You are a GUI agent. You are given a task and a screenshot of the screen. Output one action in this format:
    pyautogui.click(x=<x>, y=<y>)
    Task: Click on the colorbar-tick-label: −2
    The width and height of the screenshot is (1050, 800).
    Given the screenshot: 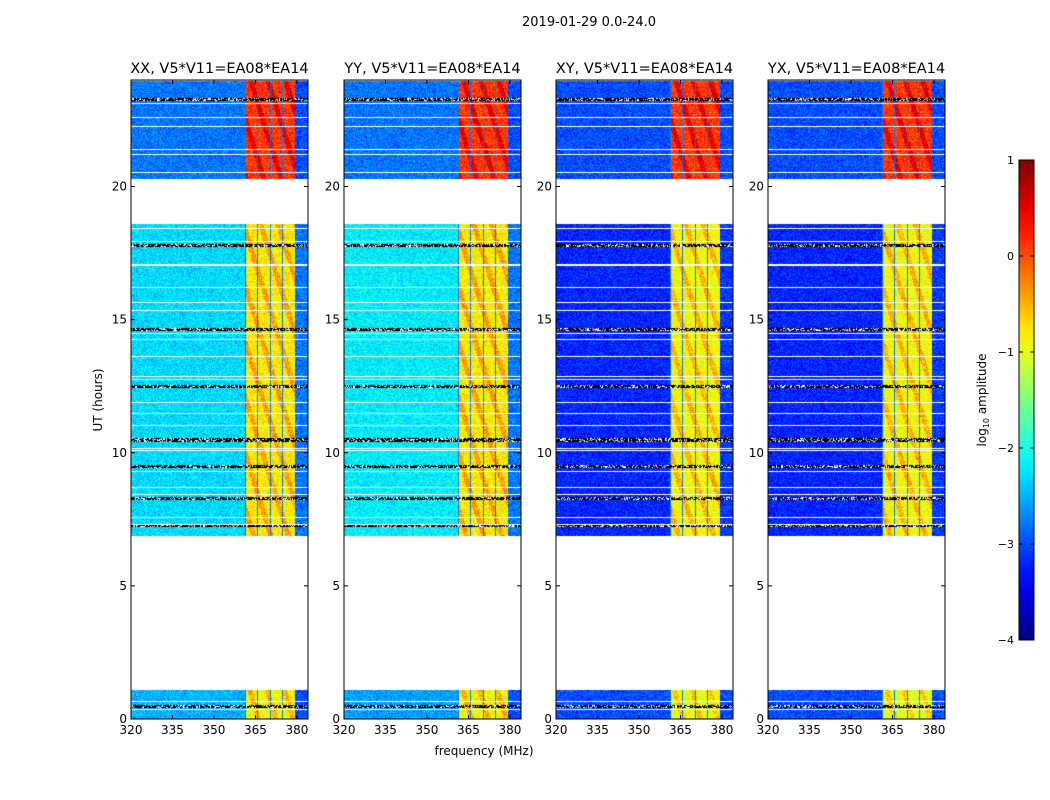 What is the action you would take?
    pyautogui.click(x=1006, y=448)
    